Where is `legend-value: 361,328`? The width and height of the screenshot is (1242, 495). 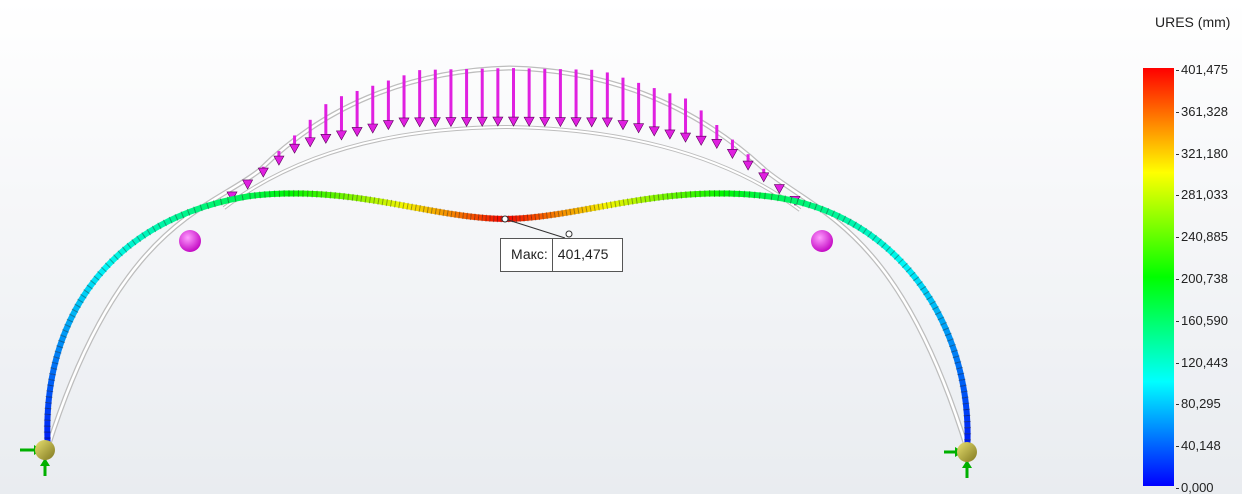 legend-value: 361,328 is located at coordinates (1204, 111).